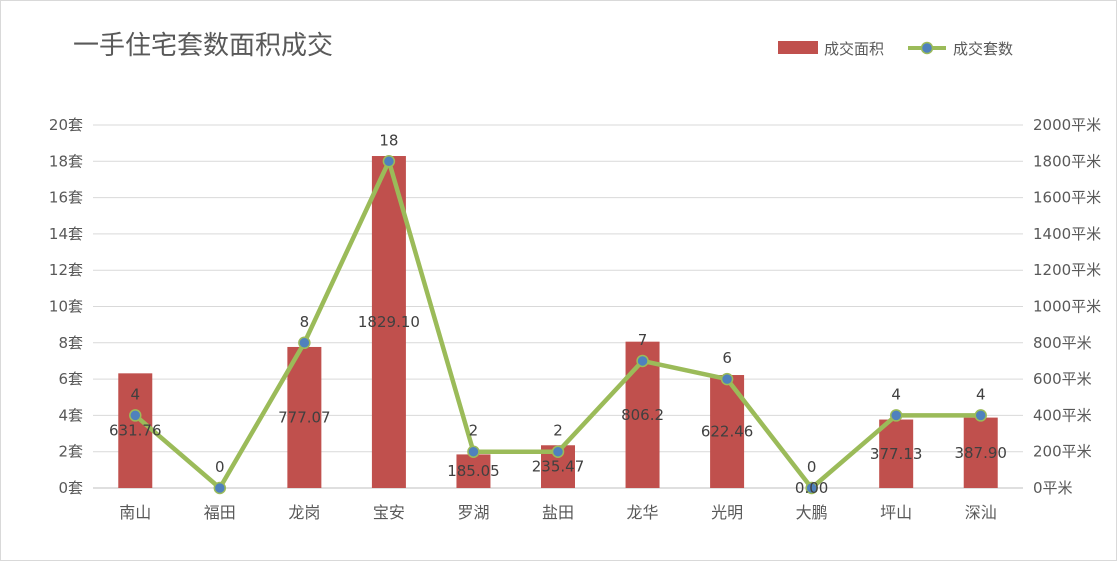 Image resolution: width=1117 pixels, height=562 pixels. What do you see at coordinates (1062, 452) in the screenshot?
I see `right-tick-label: 200平米` at bounding box center [1062, 452].